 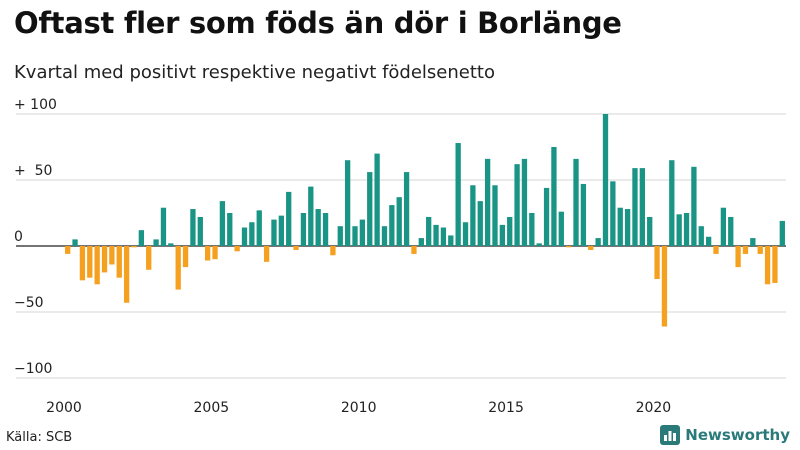 I want to click on x-tick-label: 2020, so click(x=654, y=408).